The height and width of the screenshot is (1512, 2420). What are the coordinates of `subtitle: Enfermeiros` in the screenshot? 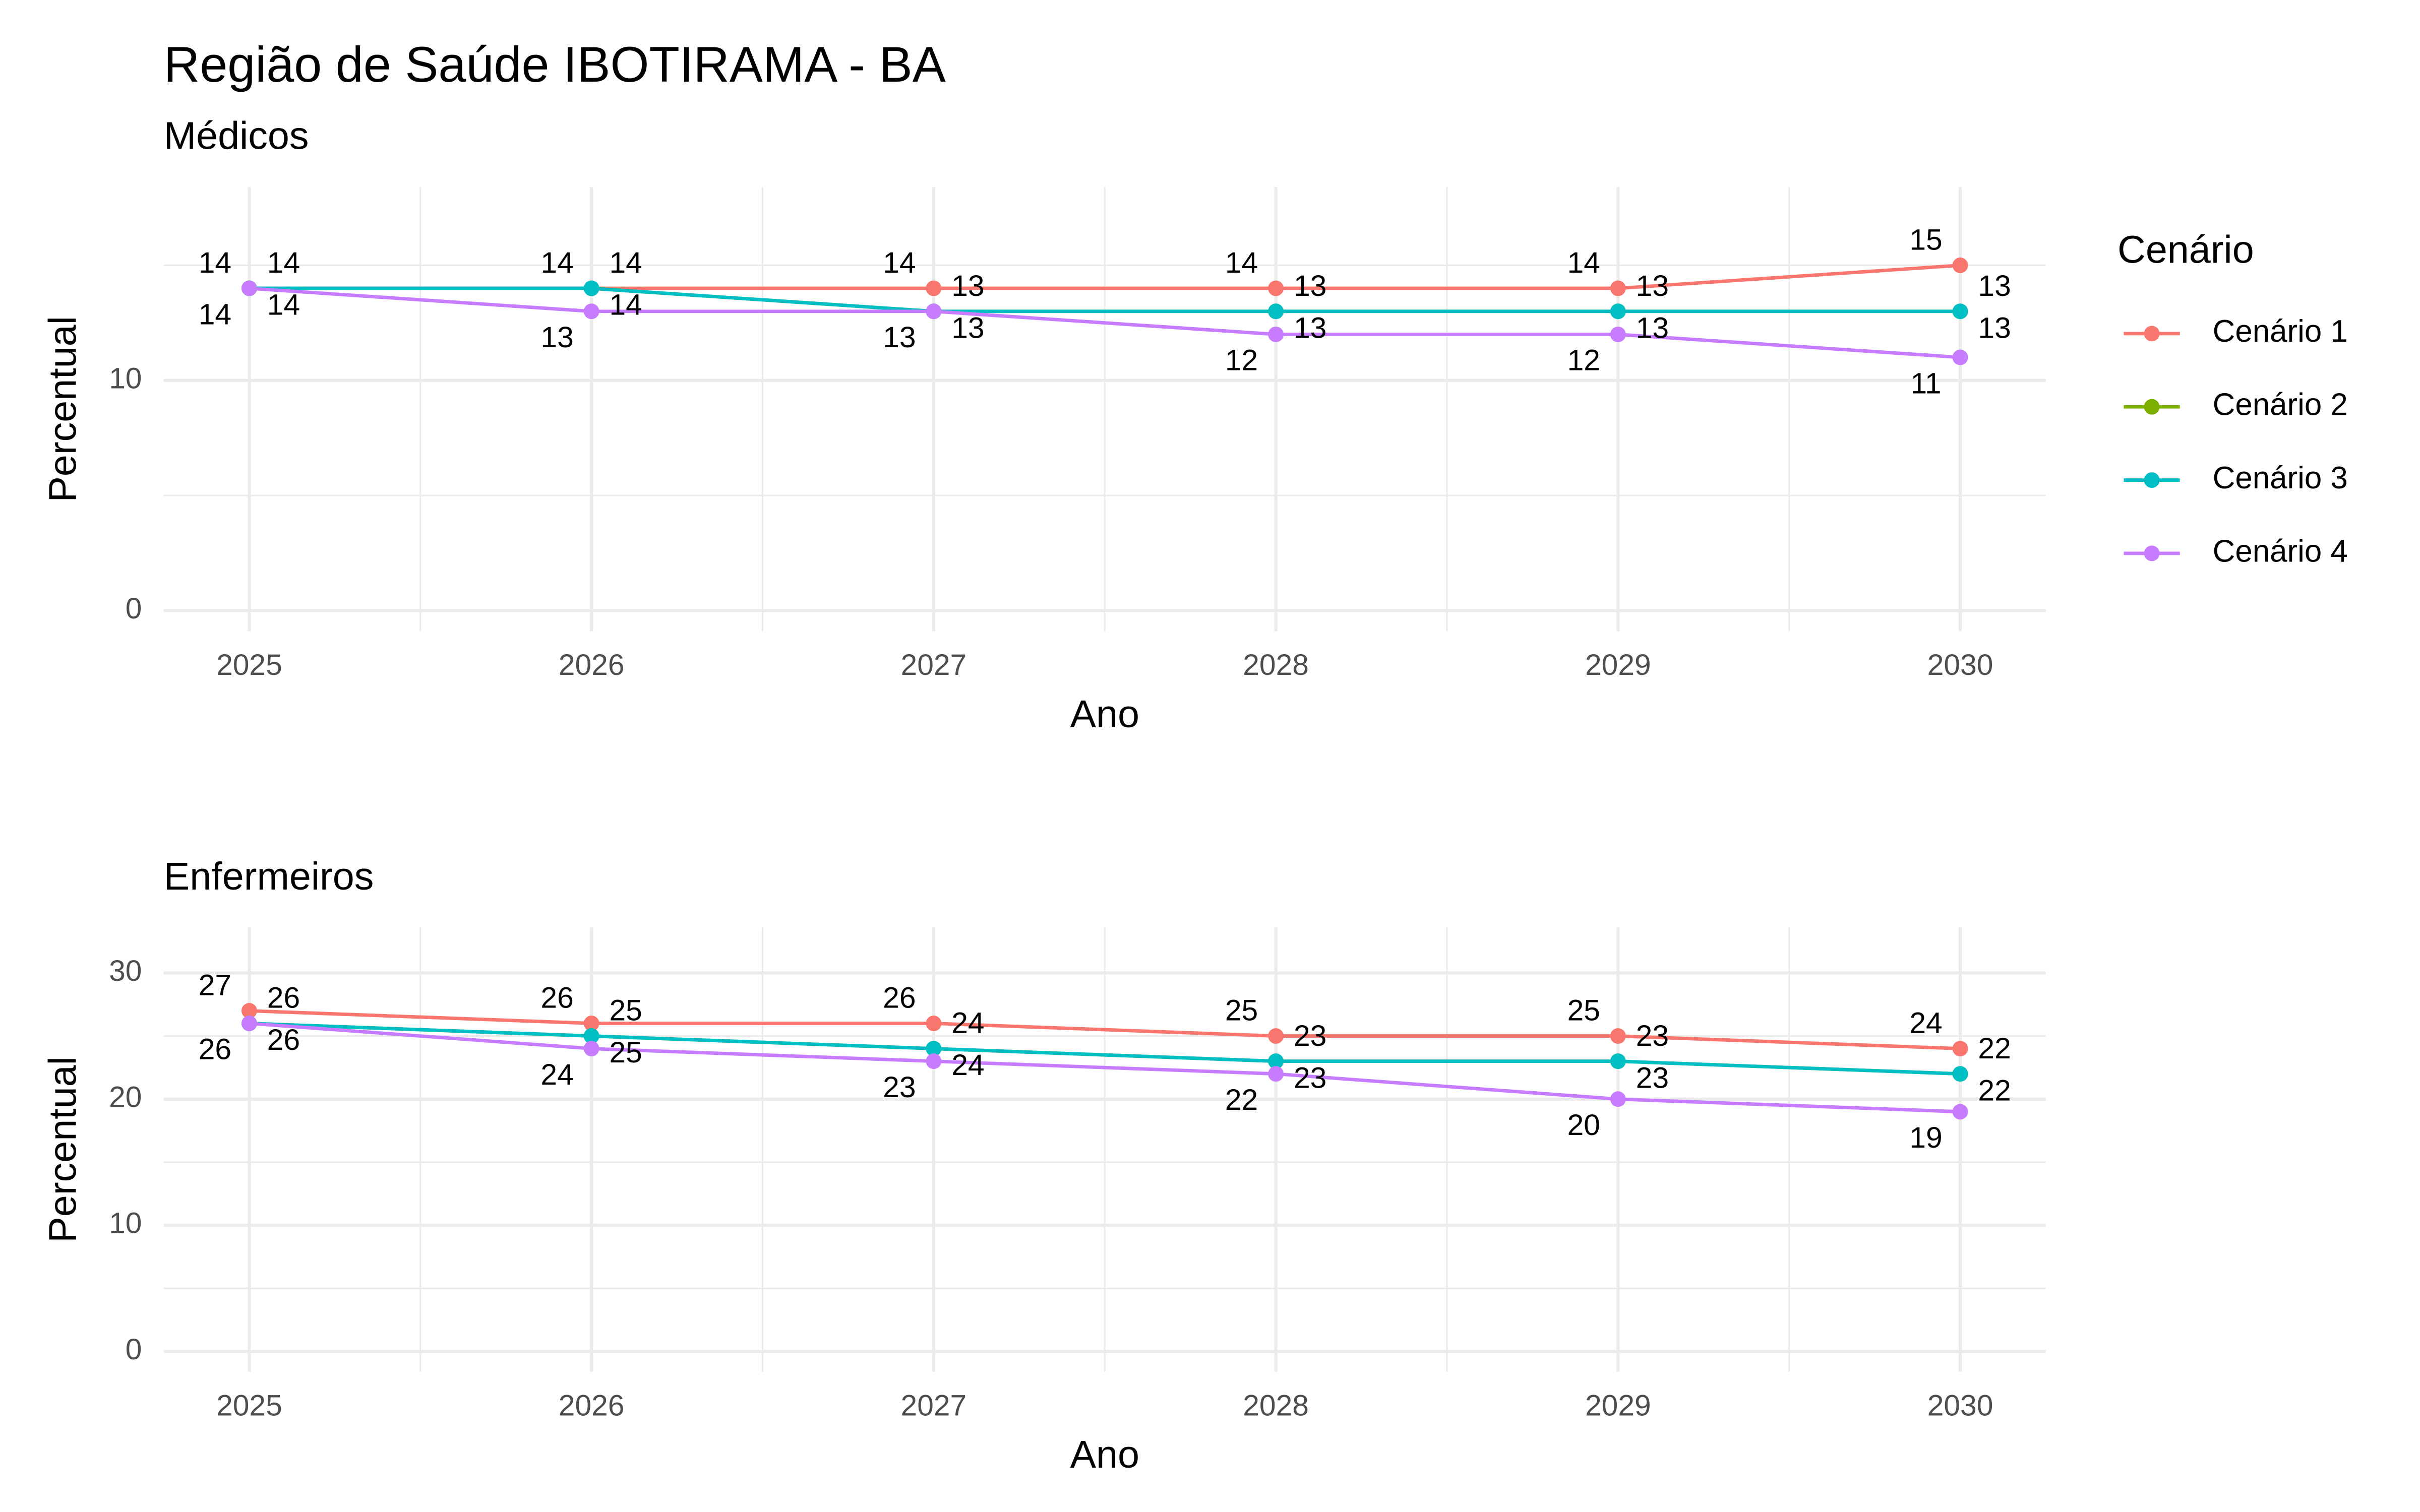 It's located at (269, 876).